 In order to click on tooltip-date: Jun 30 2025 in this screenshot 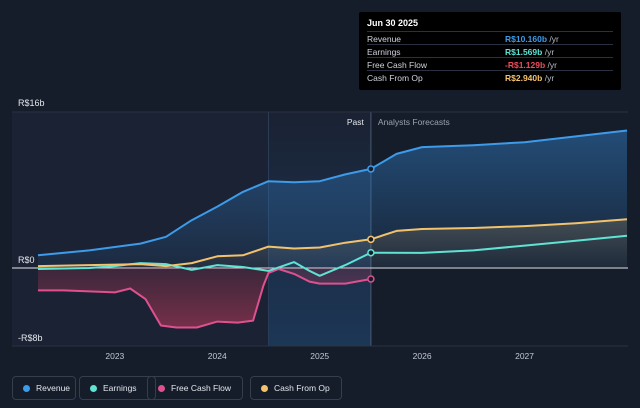, I will do `click(393, 23)`.